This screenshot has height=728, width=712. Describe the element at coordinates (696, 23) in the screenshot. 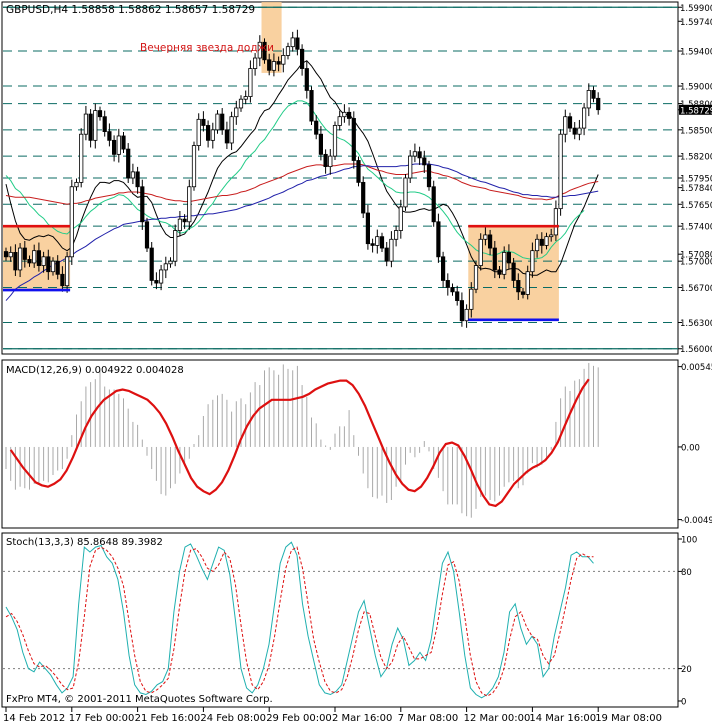

I see `price-axis-label: 1.59740` at that location.